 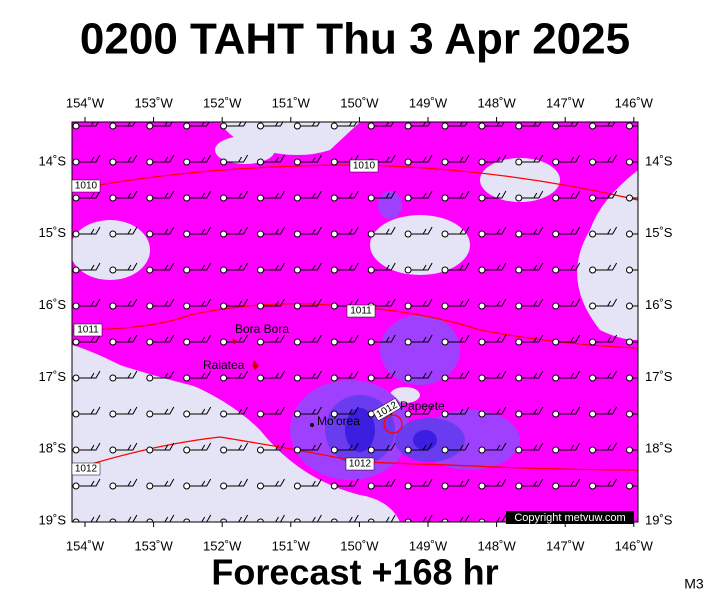 What do you see at coordinates (53, 519) in the screenshot?
I see `lat-label: 19˚S` at bounding box center [53, 519].